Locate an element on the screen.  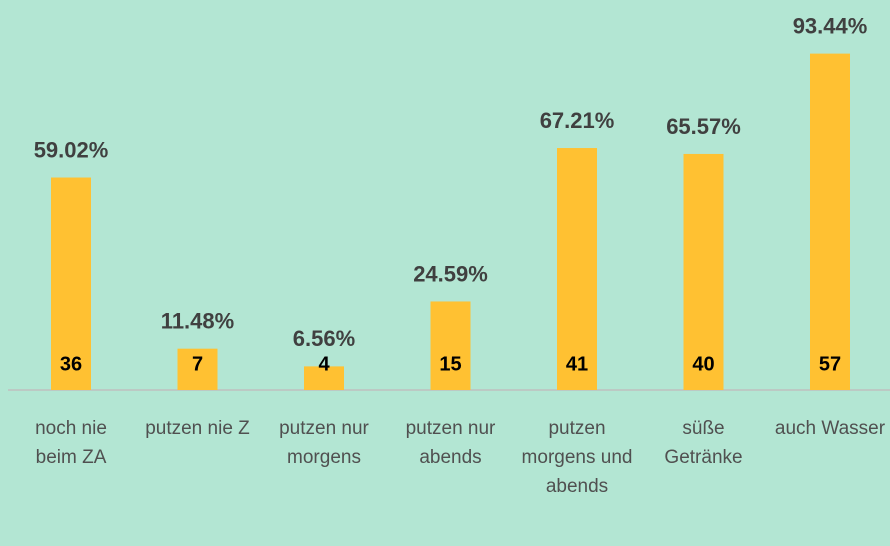
value-label: 11.48% is located at coordinates (197, 320).